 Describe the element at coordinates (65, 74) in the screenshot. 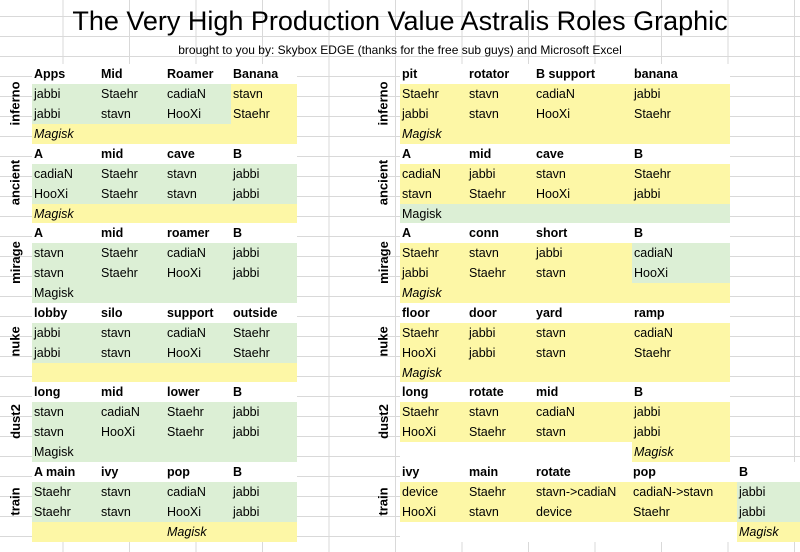

I see `cell: Apps` at that location.